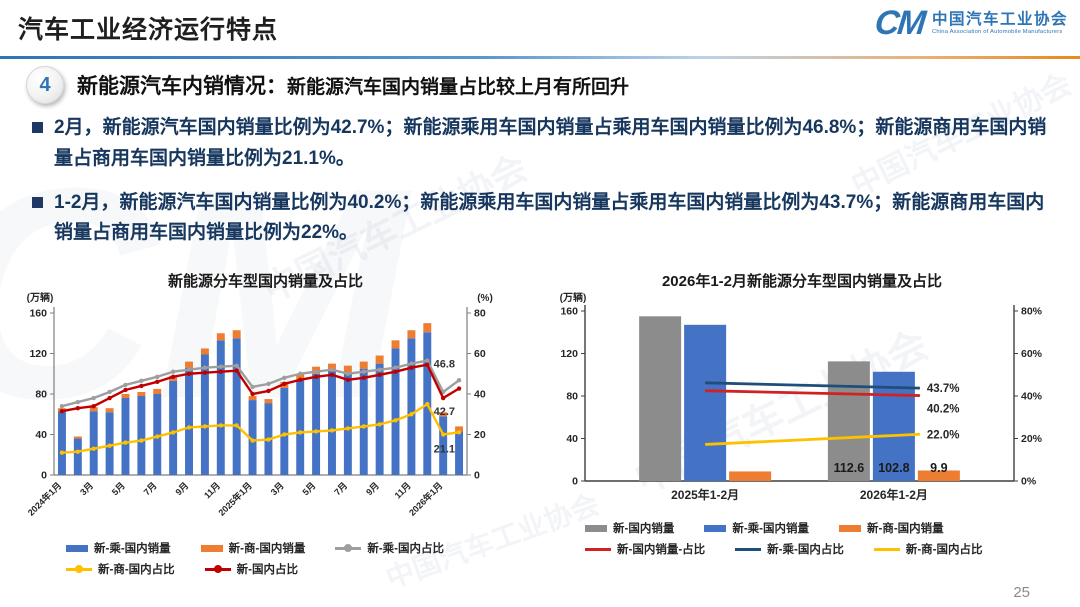 The width and height of the screenshot is (1080, 607). What do you see at coordinates (1032, 397) in the screenshot?
I see `svg-text: 40%` at bounding box center [1032, 397].